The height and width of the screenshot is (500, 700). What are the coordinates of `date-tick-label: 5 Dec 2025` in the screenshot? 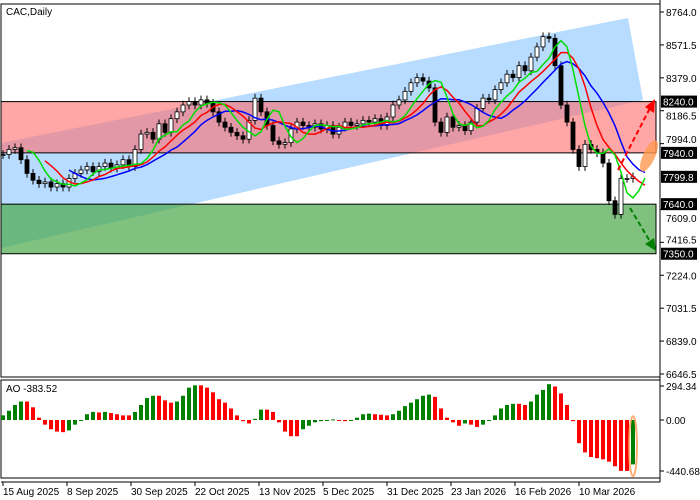 It's located at (349, 492).